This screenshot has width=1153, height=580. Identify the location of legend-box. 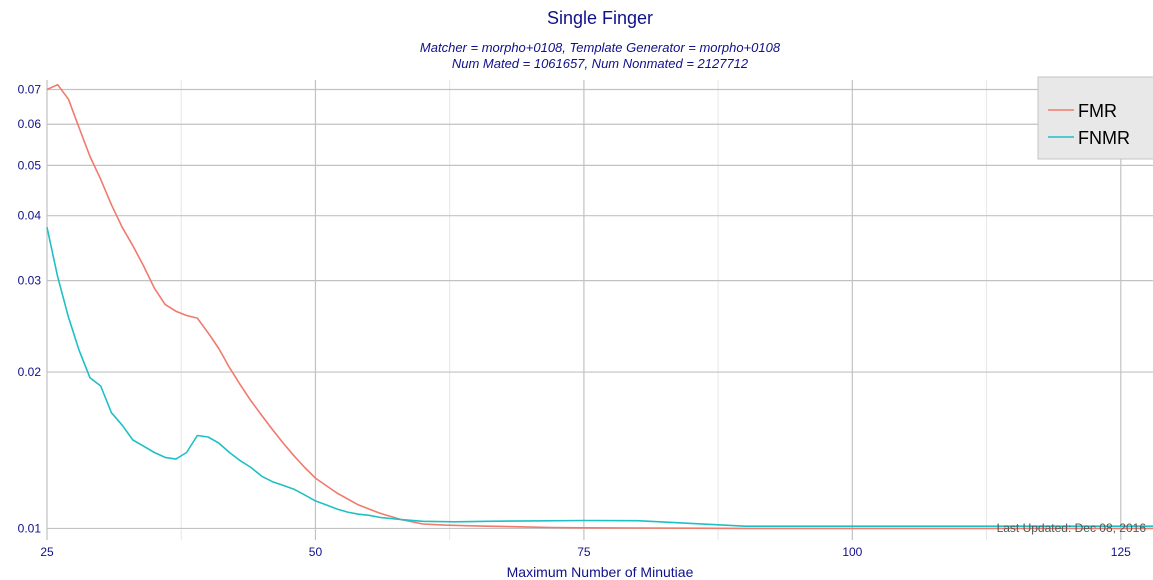
(1095, 118).